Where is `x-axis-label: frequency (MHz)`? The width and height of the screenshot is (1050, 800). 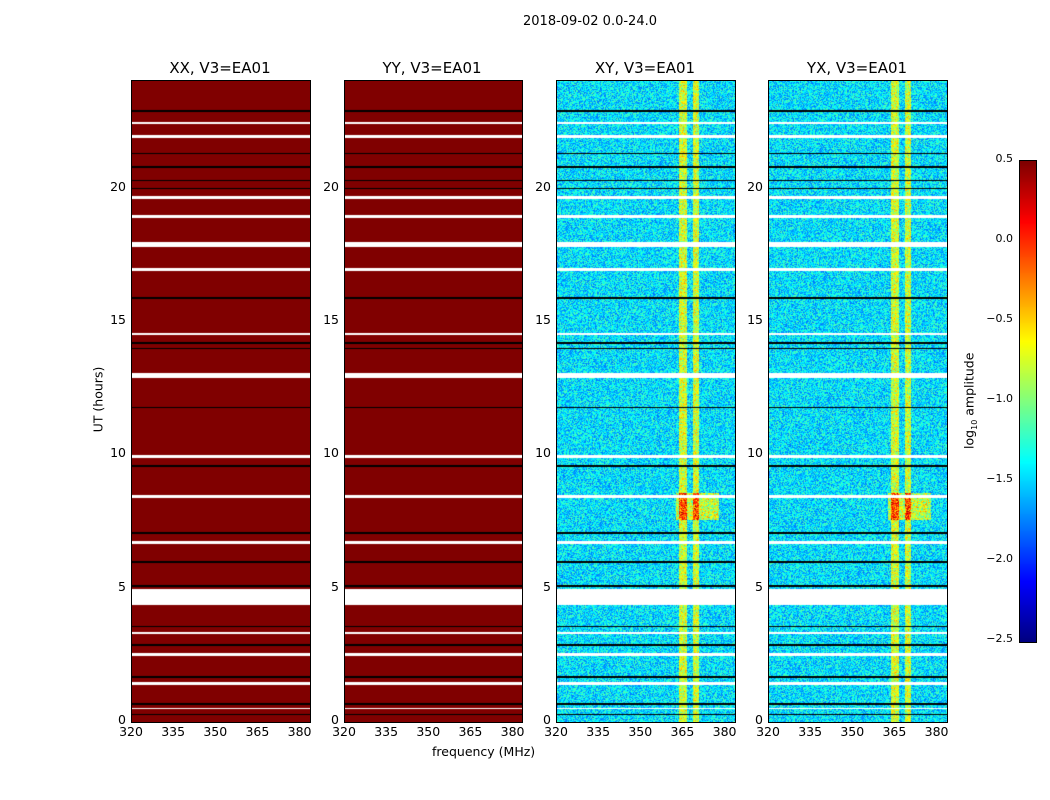
x-axis-label: frequency (MHz) is located at coordinates (484, 751).